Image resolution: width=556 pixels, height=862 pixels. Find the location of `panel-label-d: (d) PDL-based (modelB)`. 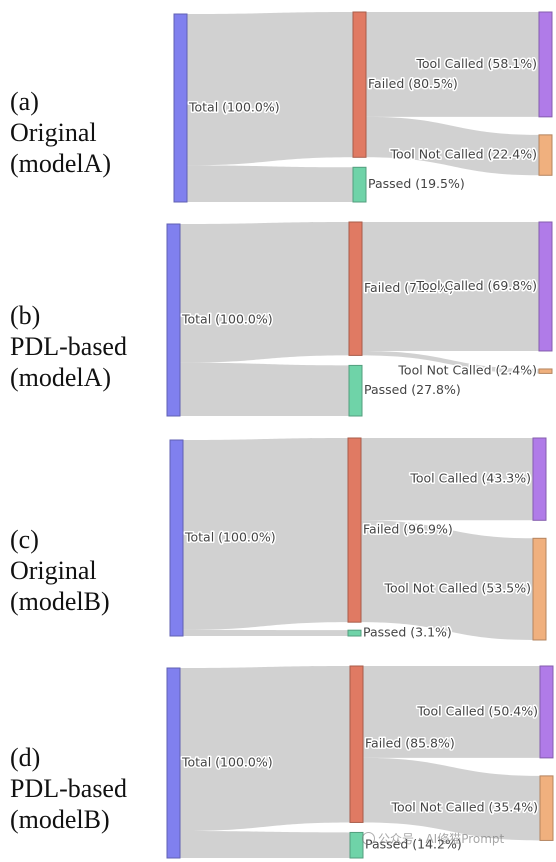

panel-label-d: (d) PDL-based (modelB) is located at coordinates (68, 789).